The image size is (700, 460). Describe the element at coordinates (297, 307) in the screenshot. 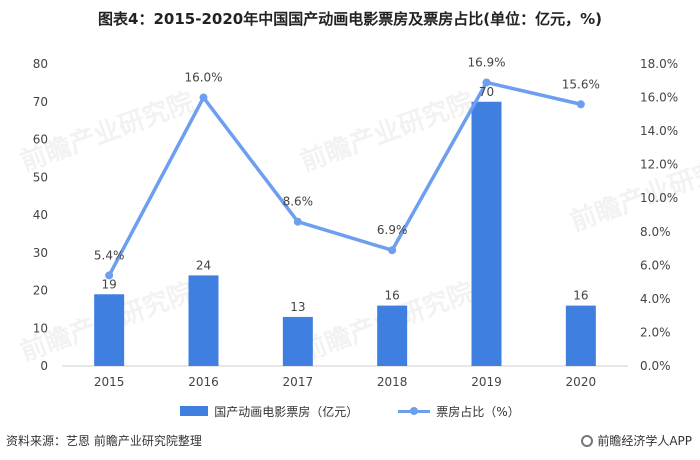

I see `bar-value-label: 13` at that location.